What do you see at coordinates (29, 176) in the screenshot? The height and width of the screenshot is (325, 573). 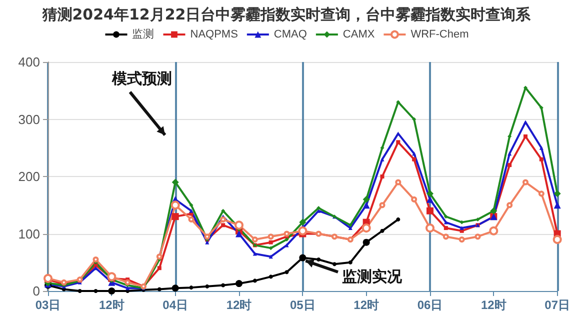 I see `y-tick-label: 200` at bounding box center [29, 176].